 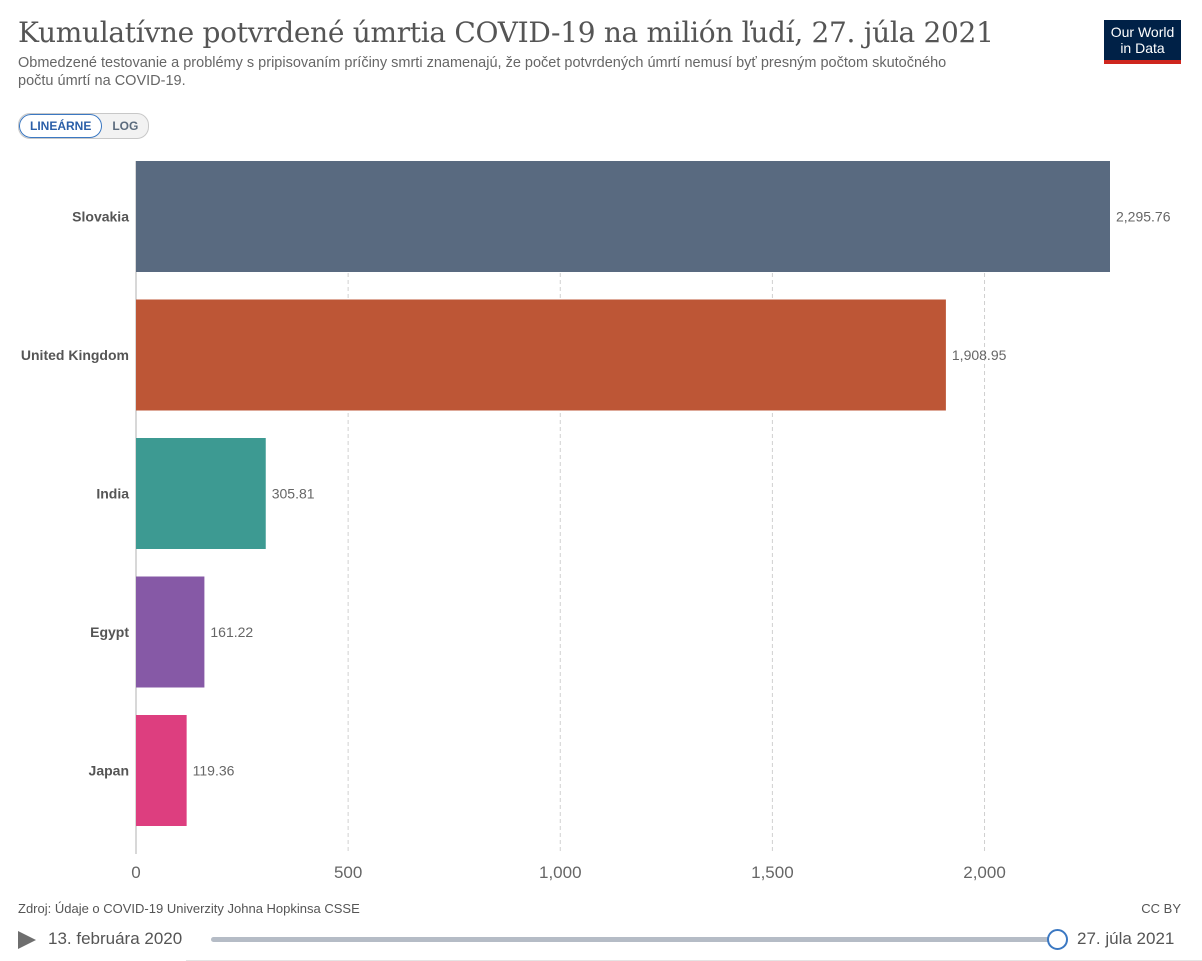 I want to click on x-tick-label: 2,000, so click(x=984, y=872).